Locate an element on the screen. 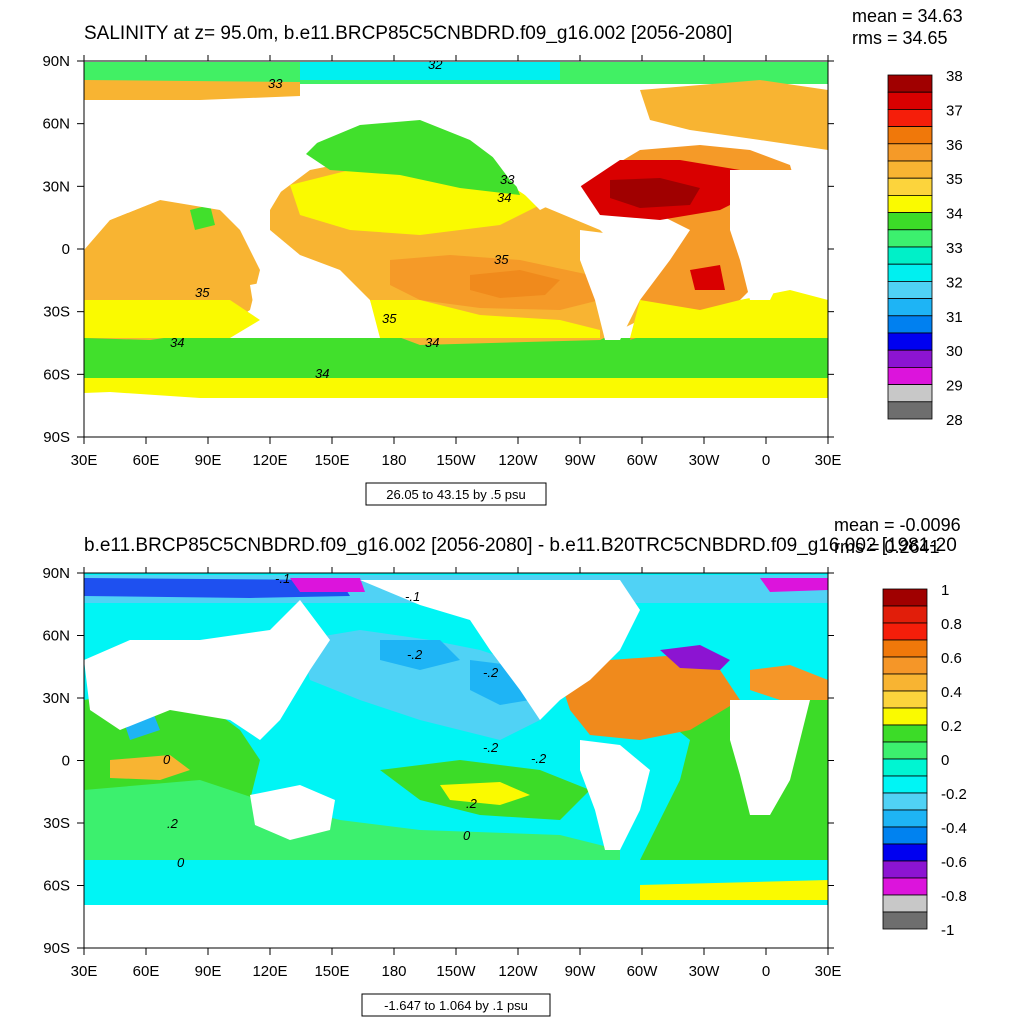  y-tick-label: 30N is located at coordinates (56, 186).